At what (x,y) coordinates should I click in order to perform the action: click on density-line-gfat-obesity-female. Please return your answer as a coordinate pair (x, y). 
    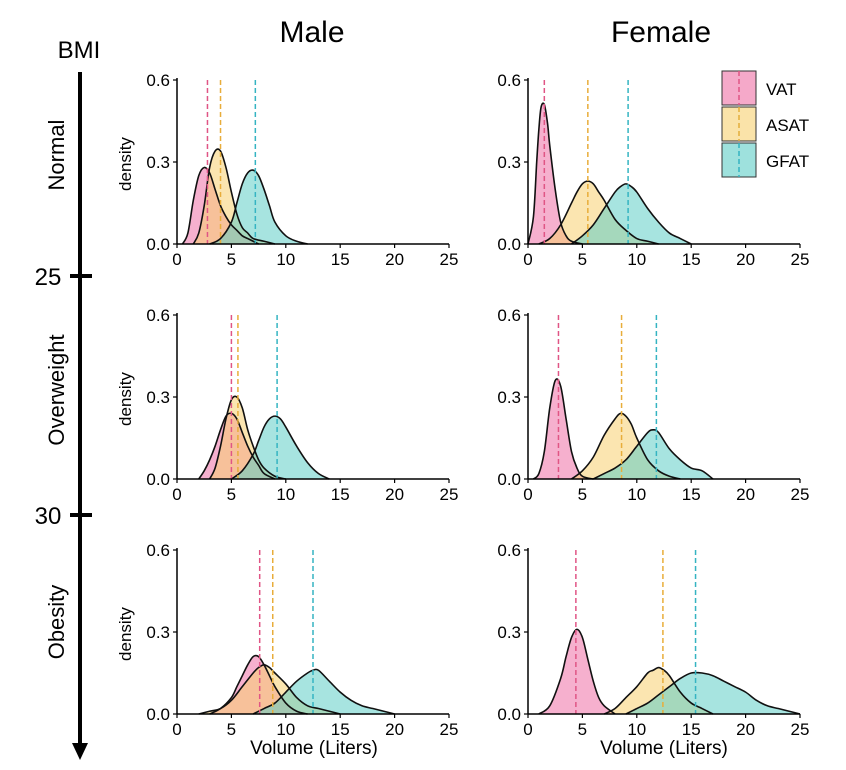
    Looking at the image, I should click on (713, 693).